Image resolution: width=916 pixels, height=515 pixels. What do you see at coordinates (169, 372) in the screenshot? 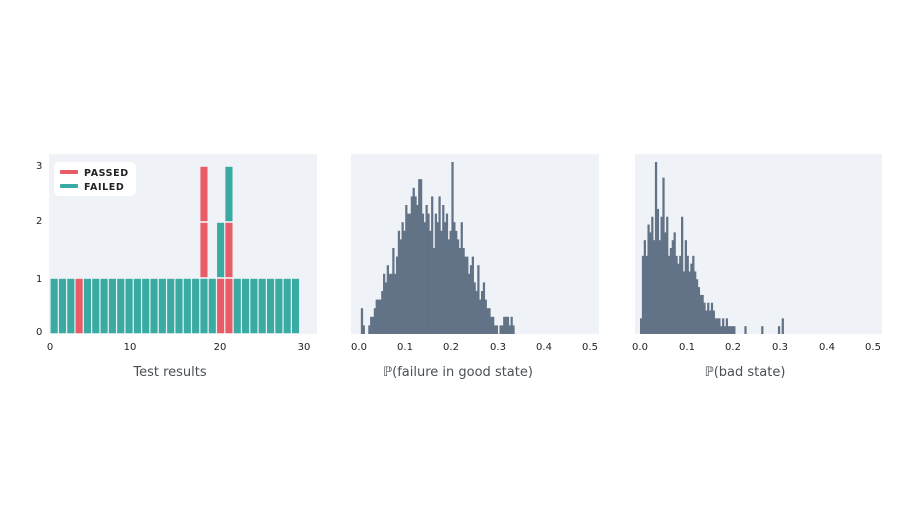
I see `x-axis-title: Test results` at bounding box center [169, 372].